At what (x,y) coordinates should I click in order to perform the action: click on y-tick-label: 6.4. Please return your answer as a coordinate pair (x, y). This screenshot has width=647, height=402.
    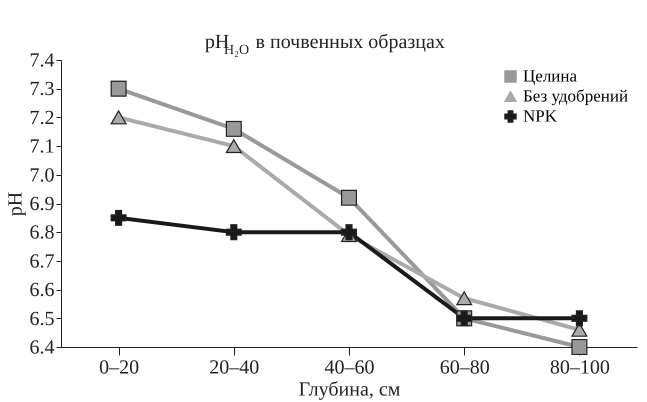
    Looking at the image, I should click on (42, 347).